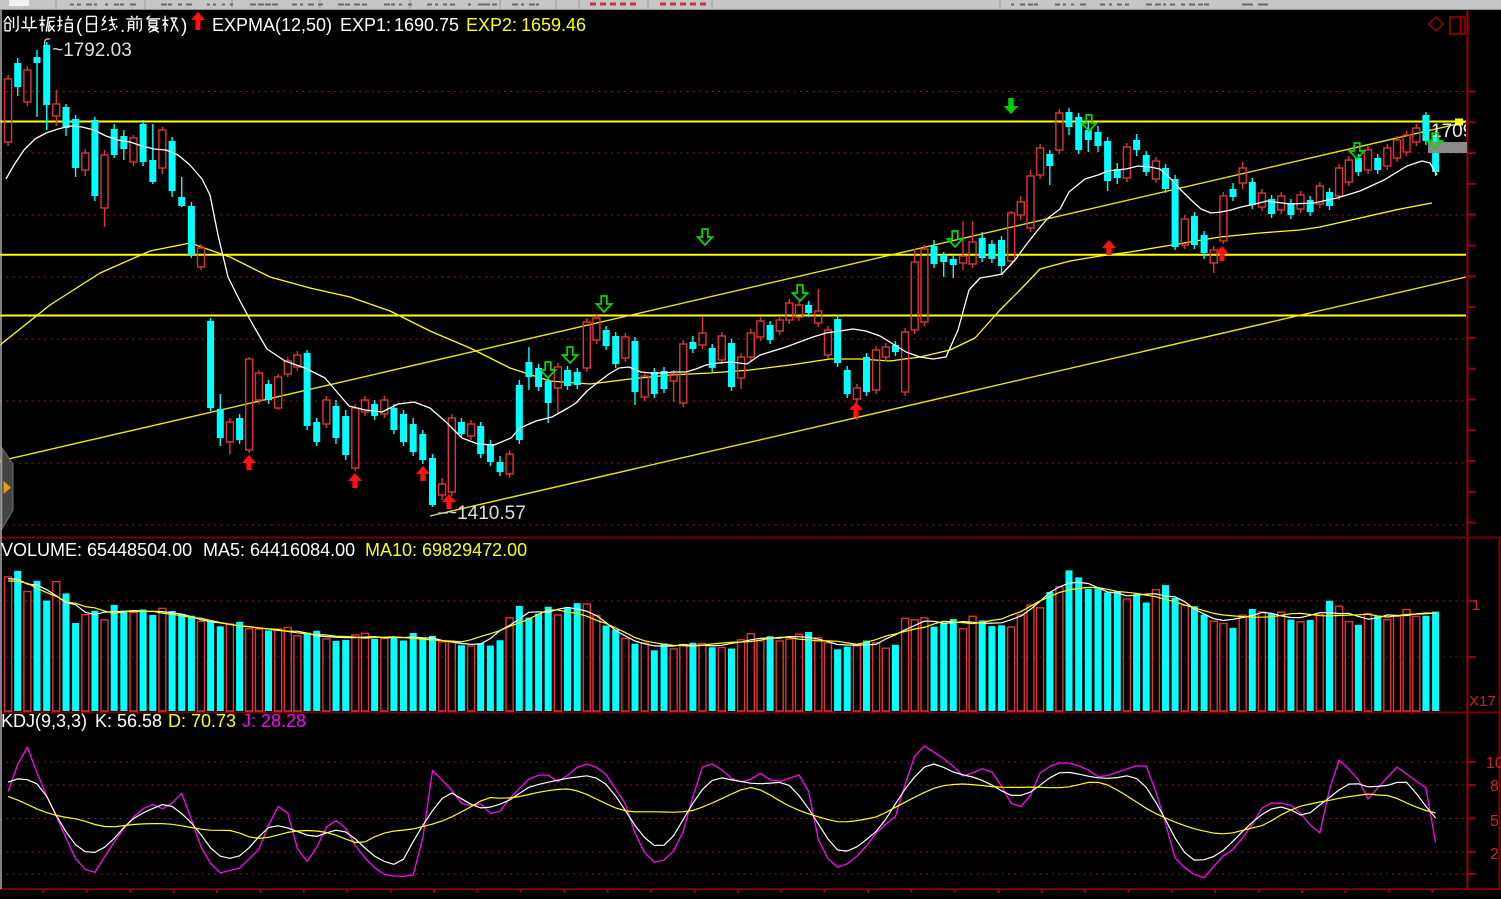 This screenshot has height=899, width=1501. What do you see at coordinates (1494, 821) in the screenshot?
I see `svg-text: 5` at bounding box center [1494, 821].